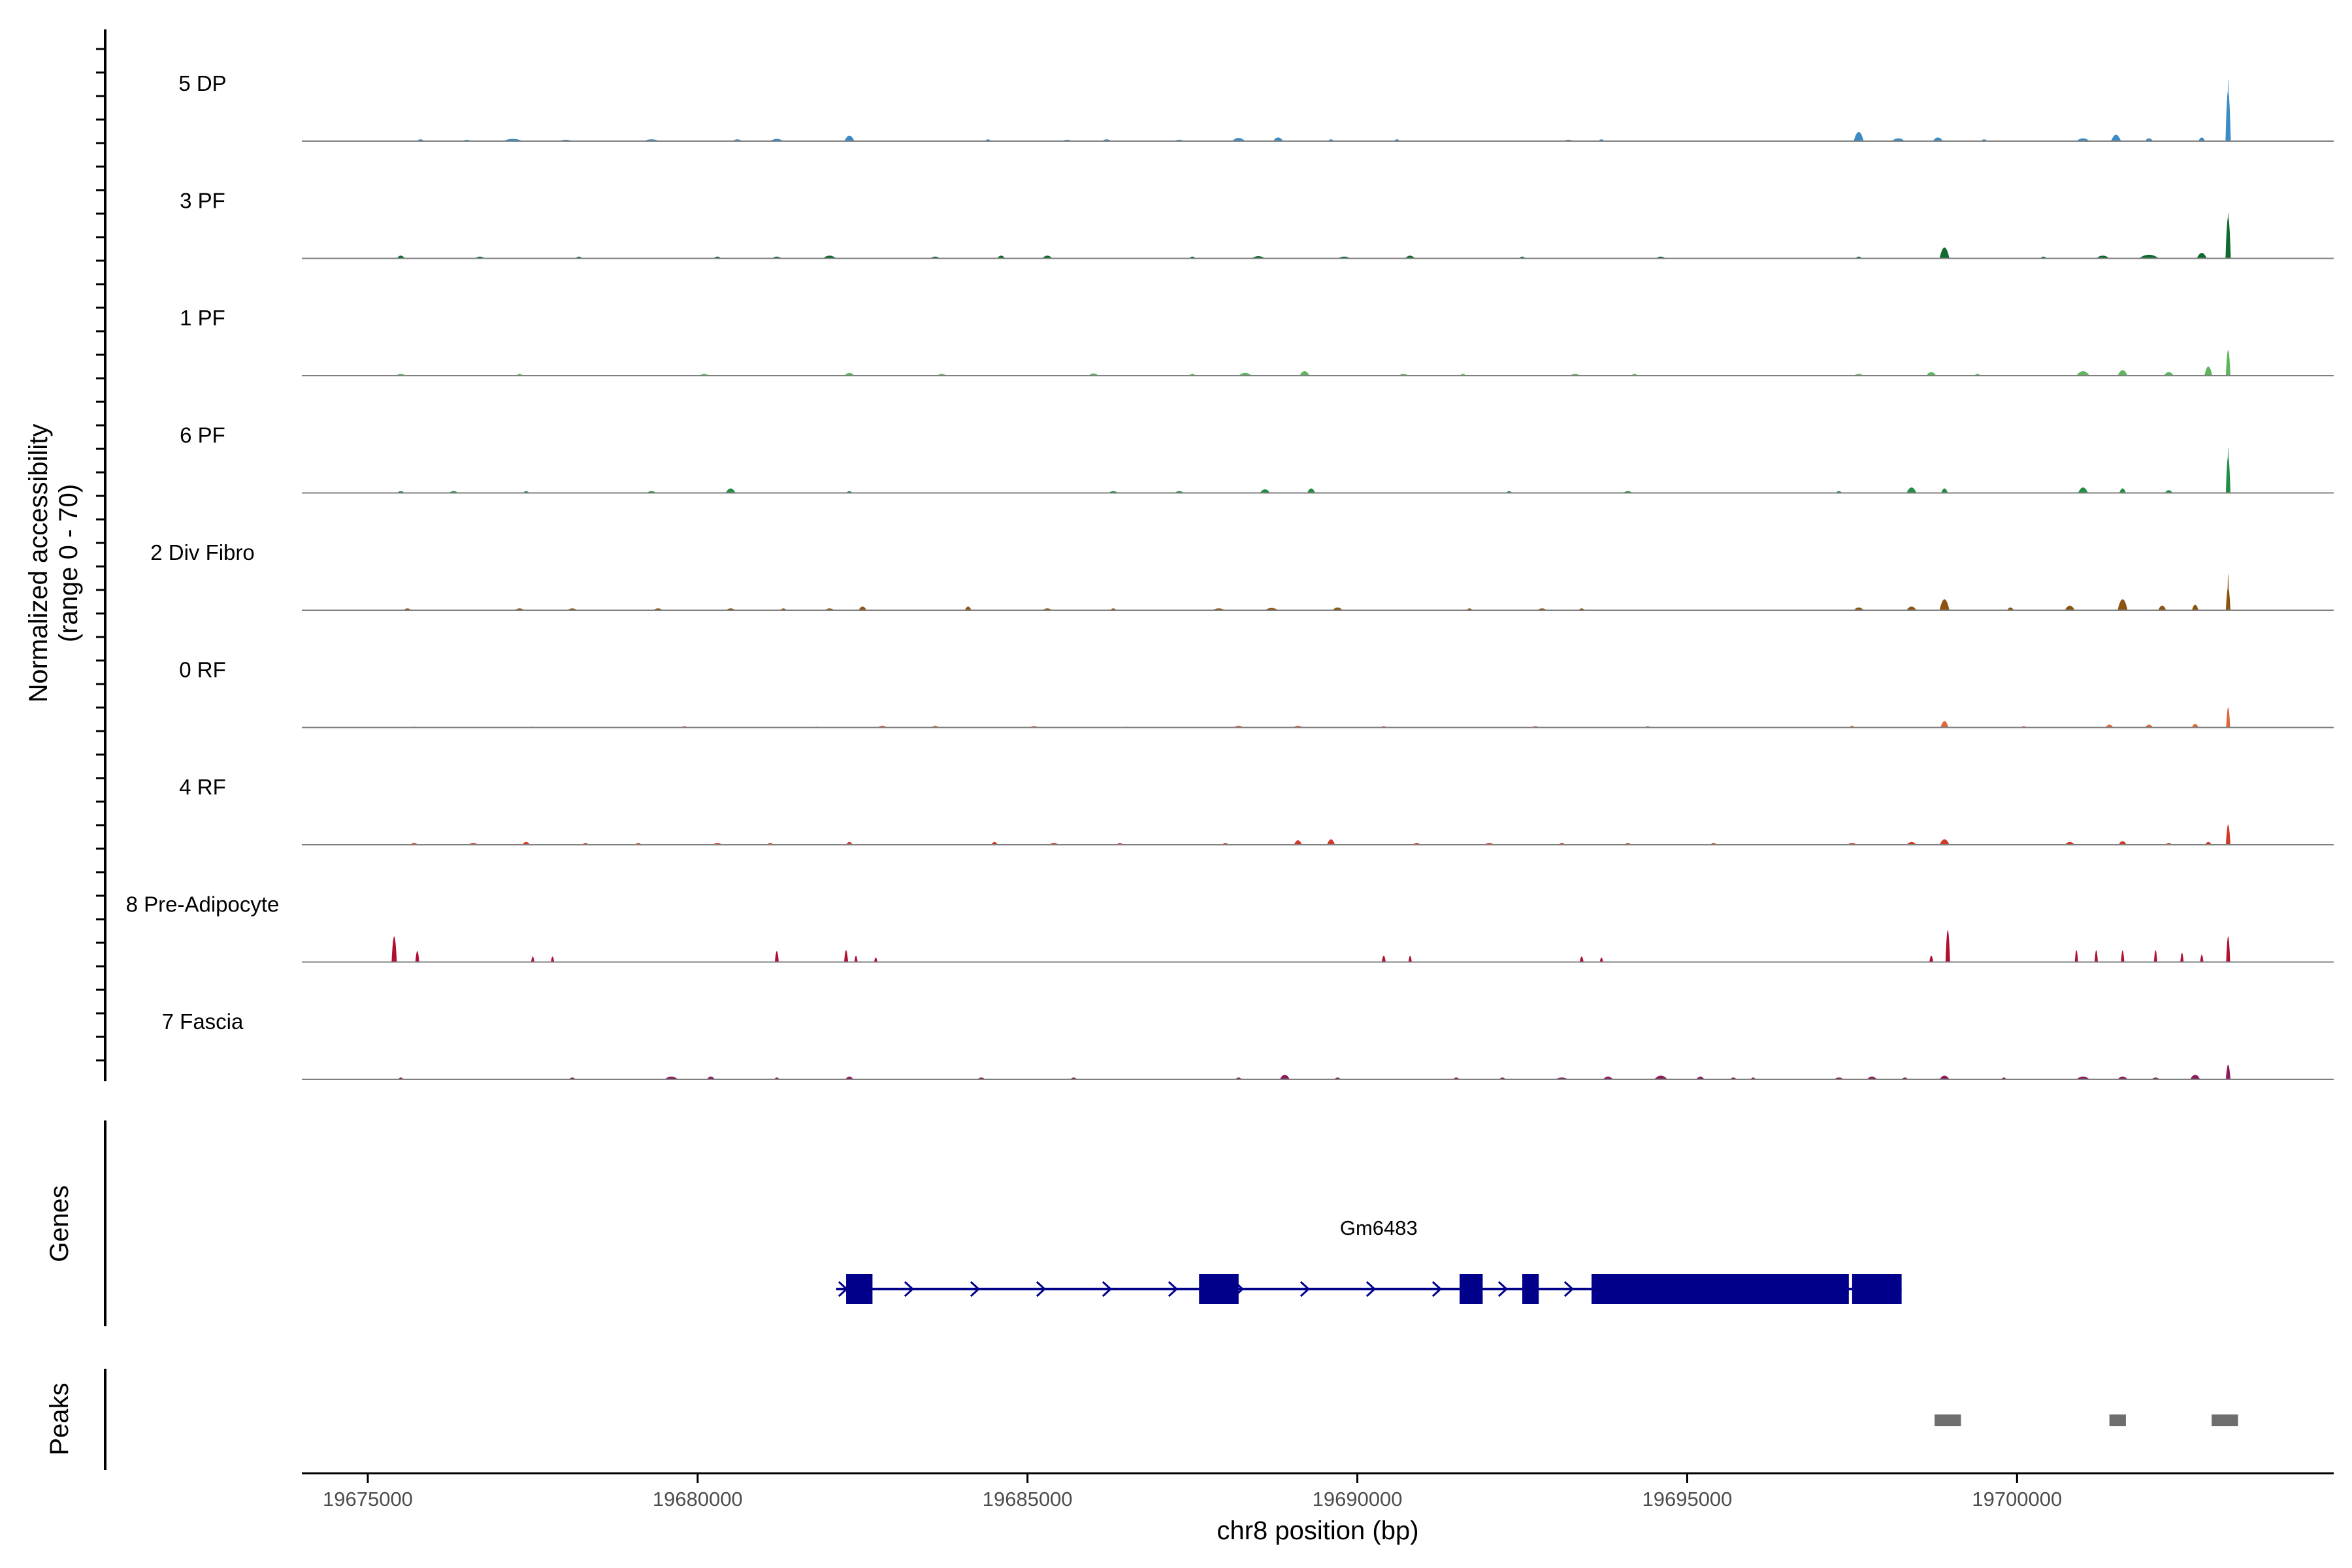 The image size is (2352, 1568). Describe the element at coordinates (101, 555) in the screenshot. I see `y-axis` at that location.